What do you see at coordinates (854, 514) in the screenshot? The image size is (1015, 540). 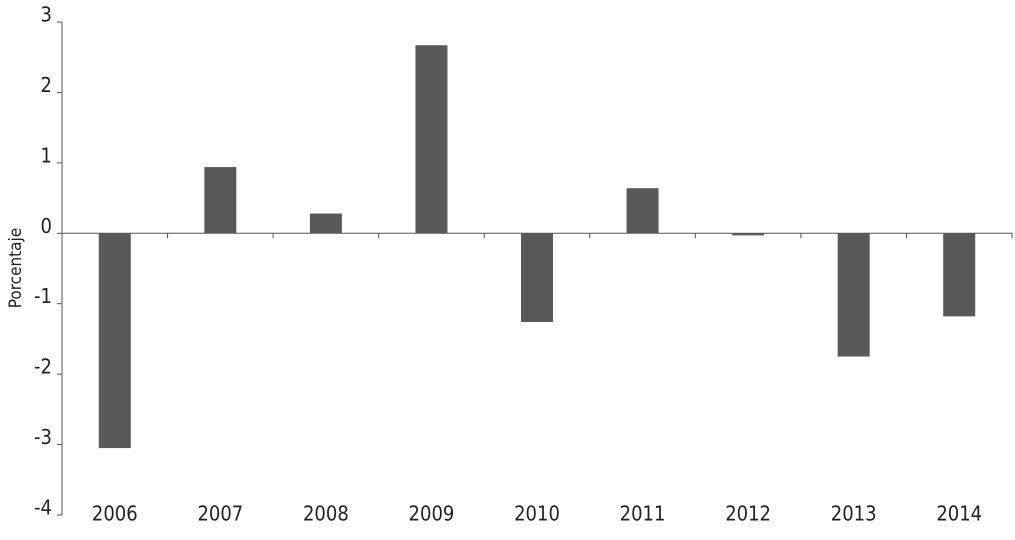 I see `x-tick-label: 2013` at bounding box center [854, 514].